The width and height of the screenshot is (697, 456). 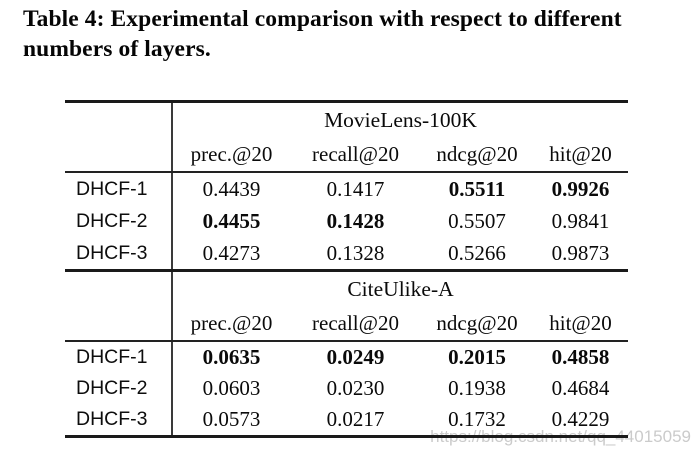 I want to click on table-row: DHCF-2 0.4455 0.1428 0.5507 0.9841, so click(x=346, y=221).